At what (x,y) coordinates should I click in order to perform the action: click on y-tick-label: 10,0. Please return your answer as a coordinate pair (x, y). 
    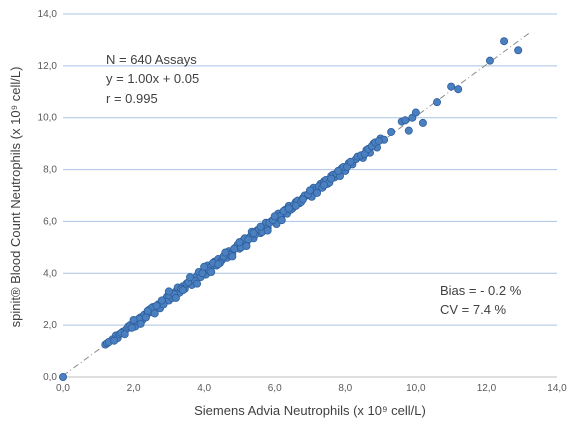
    Looking at the image, I should click on (48, 118).